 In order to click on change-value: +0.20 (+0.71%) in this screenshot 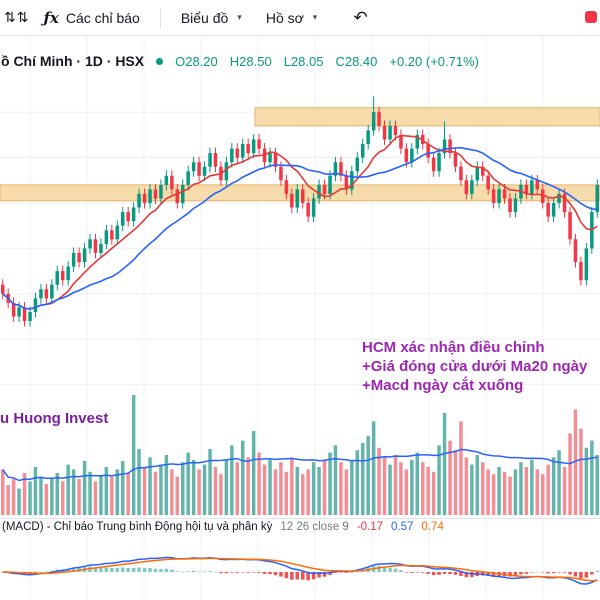, I will do `click(434, 61)`.